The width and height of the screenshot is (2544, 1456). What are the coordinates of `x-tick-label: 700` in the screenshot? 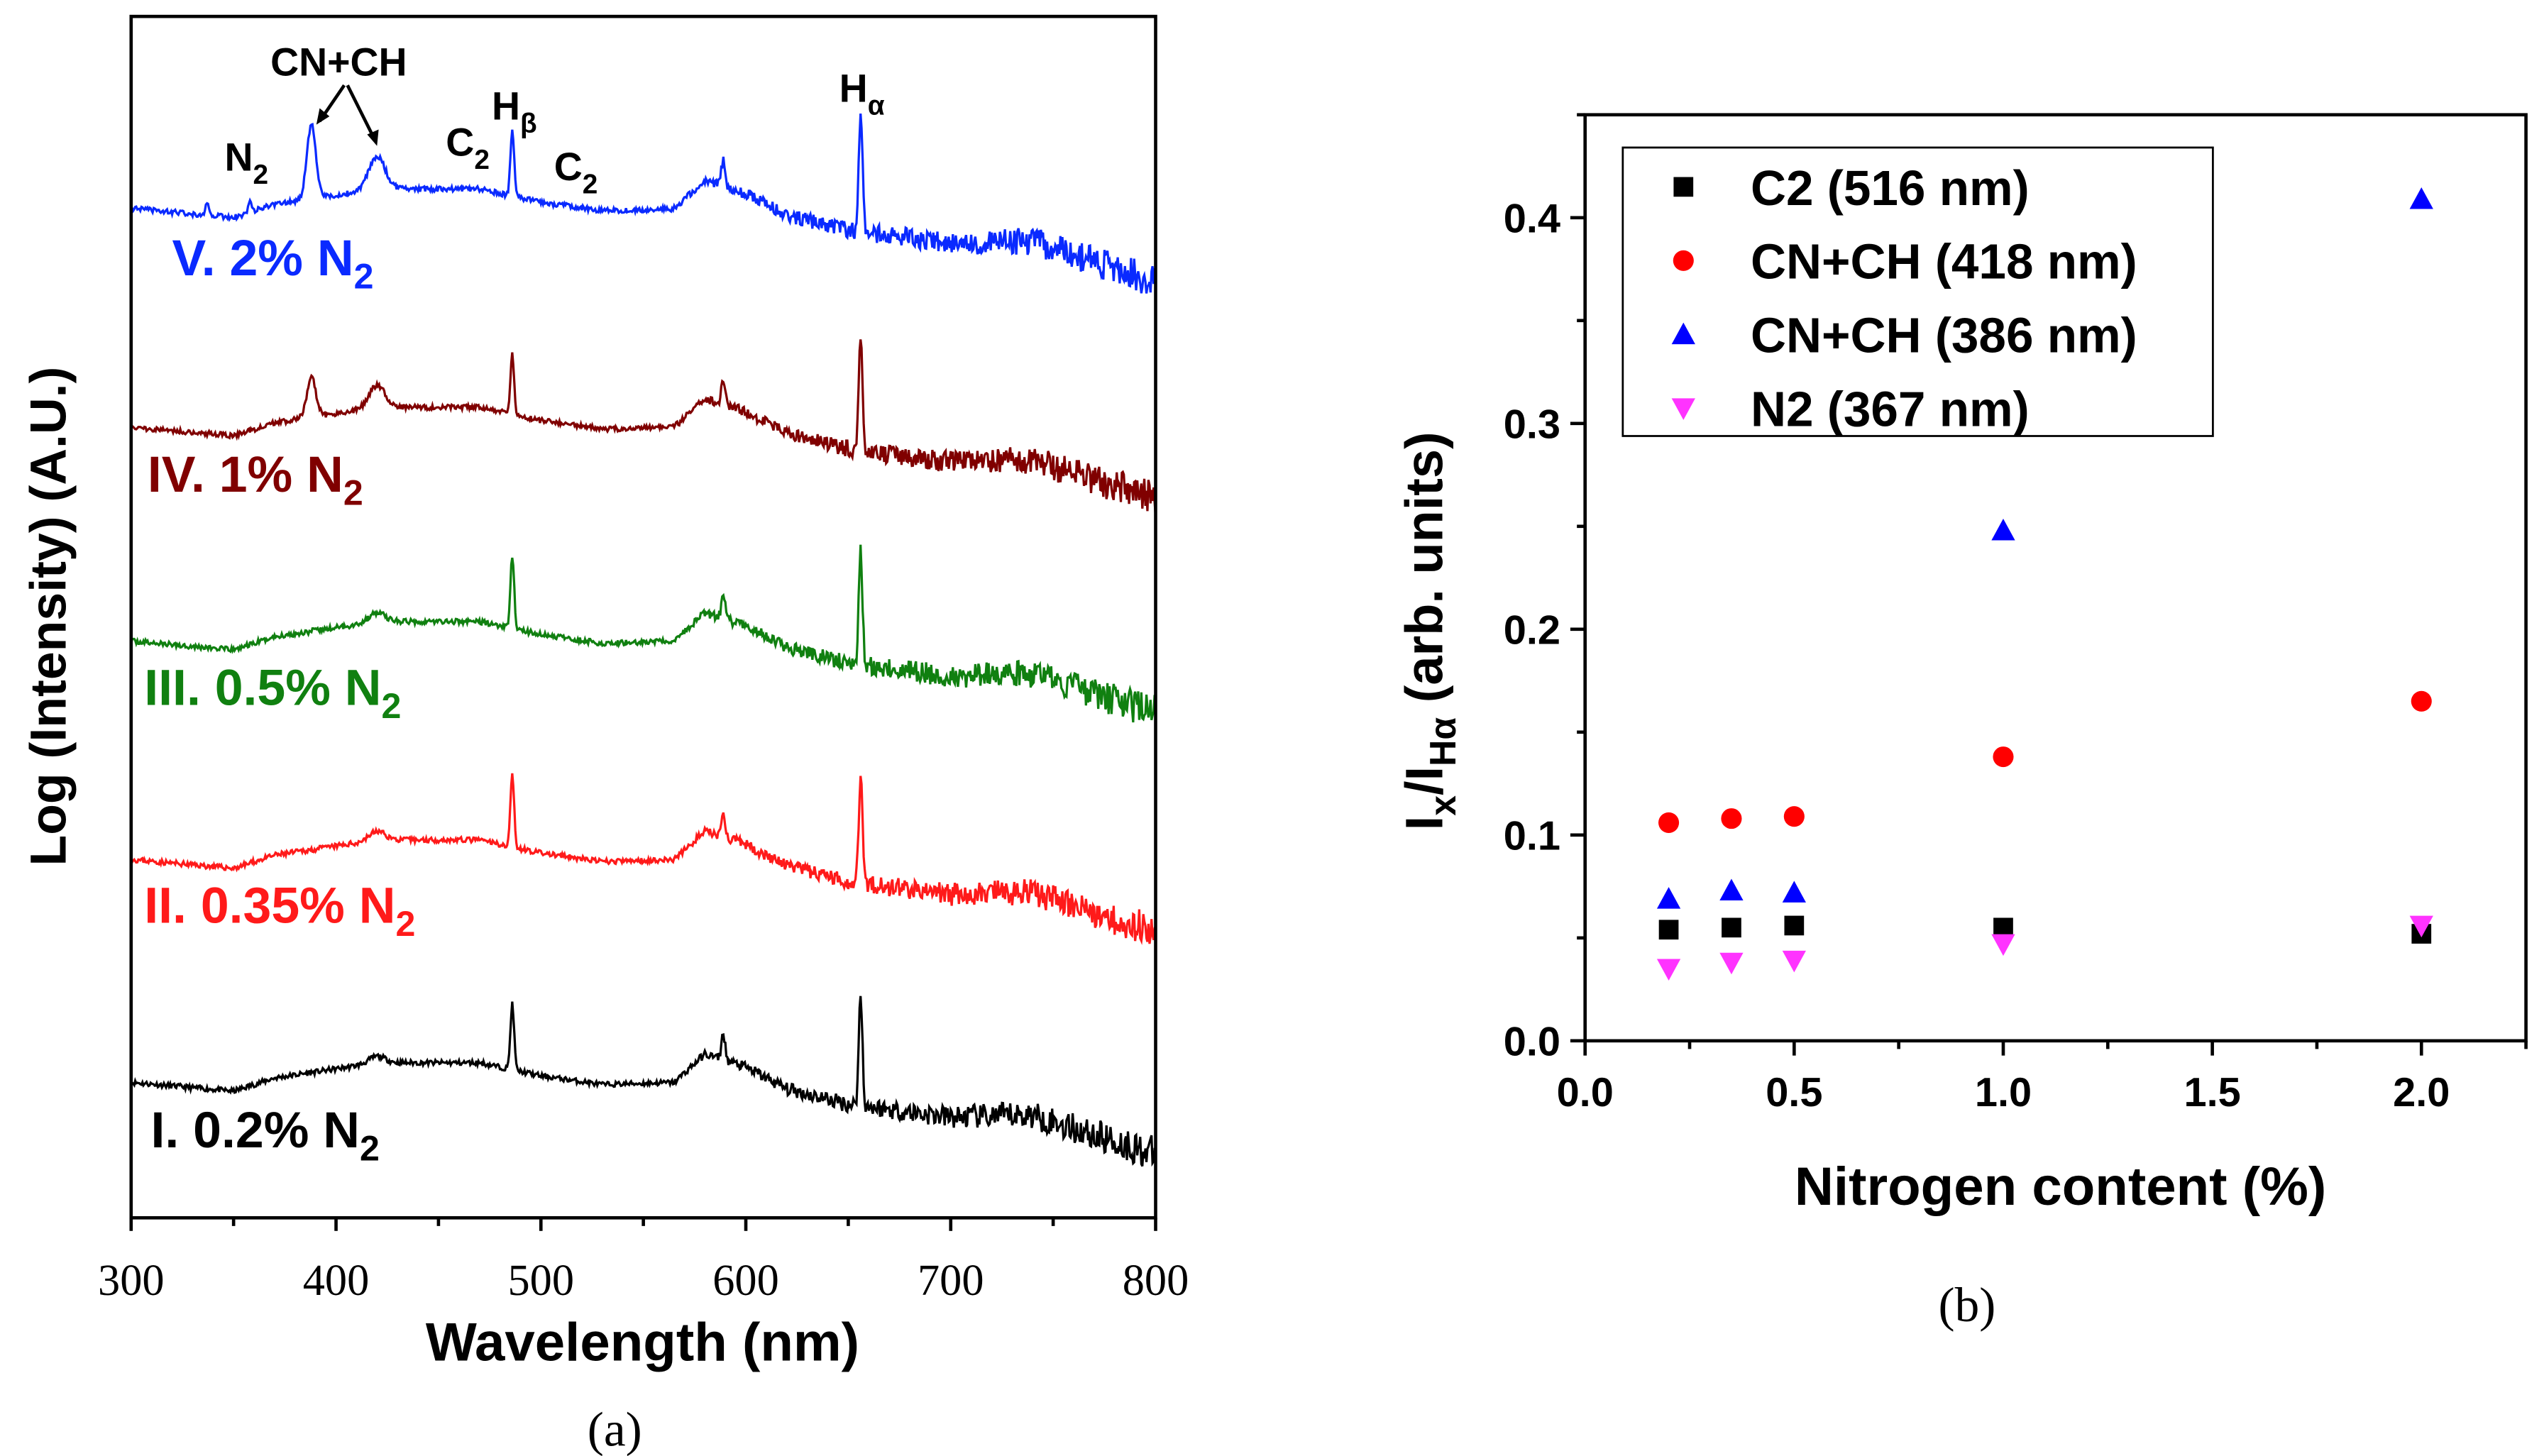 It's located at (951, 1280).